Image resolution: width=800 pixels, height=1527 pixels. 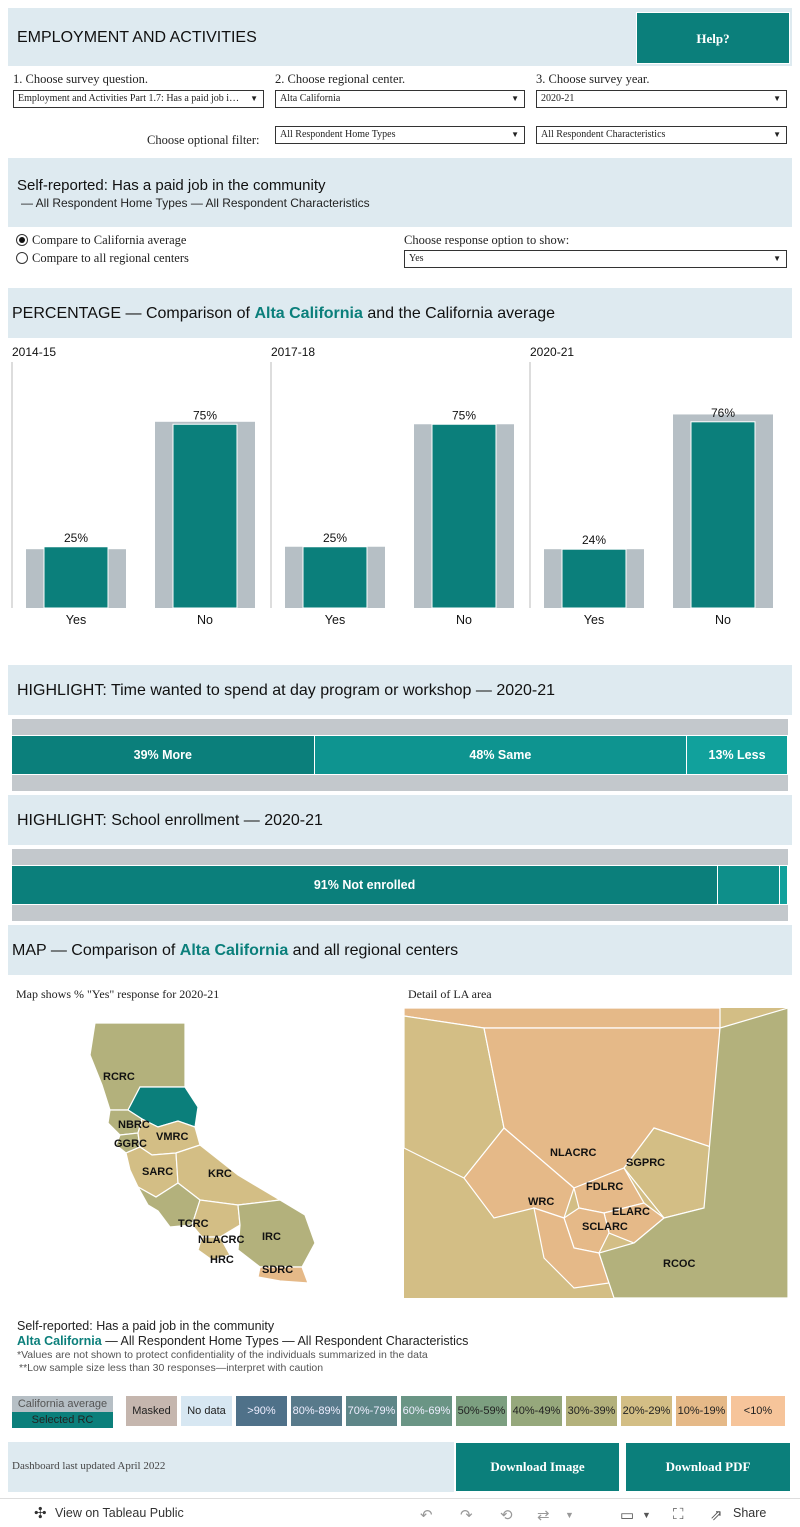 What do you see at coordinates (96, 950) in the screenshot?
I see `map-title-prefix: MAP — Comparison of` at bounding box center [96, 950].